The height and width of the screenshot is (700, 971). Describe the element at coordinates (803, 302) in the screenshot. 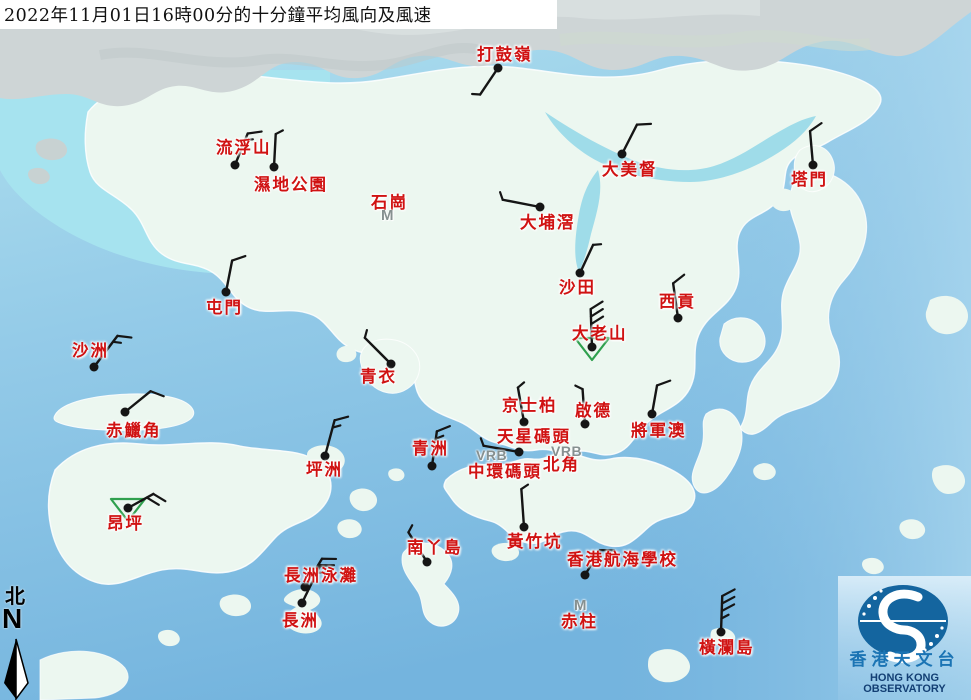

I see `sai-kung-peninsula` at that location.